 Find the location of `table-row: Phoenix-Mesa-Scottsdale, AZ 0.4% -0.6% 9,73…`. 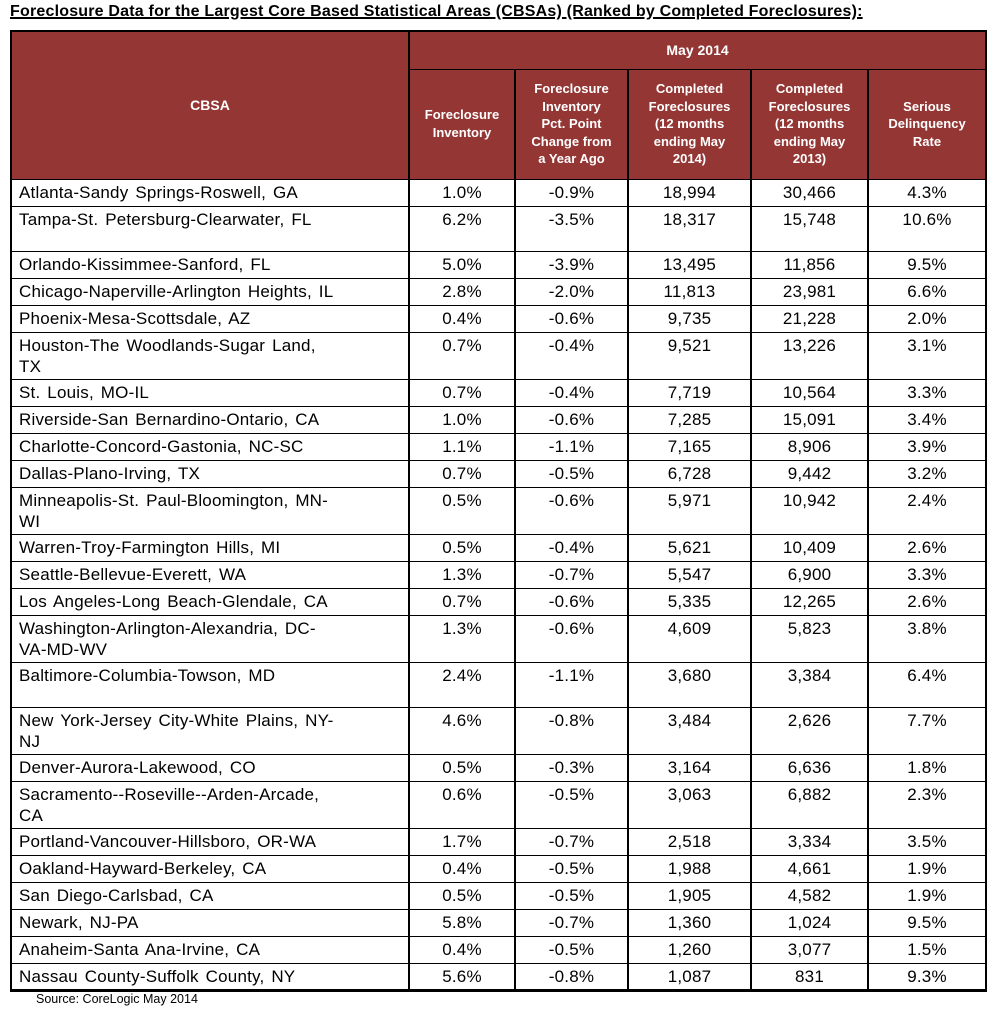

table-row: Phoenix-Mesa-Scottsdale, AZ 0.4% -0.6% 9,73… is located at coordinates (499, 318).